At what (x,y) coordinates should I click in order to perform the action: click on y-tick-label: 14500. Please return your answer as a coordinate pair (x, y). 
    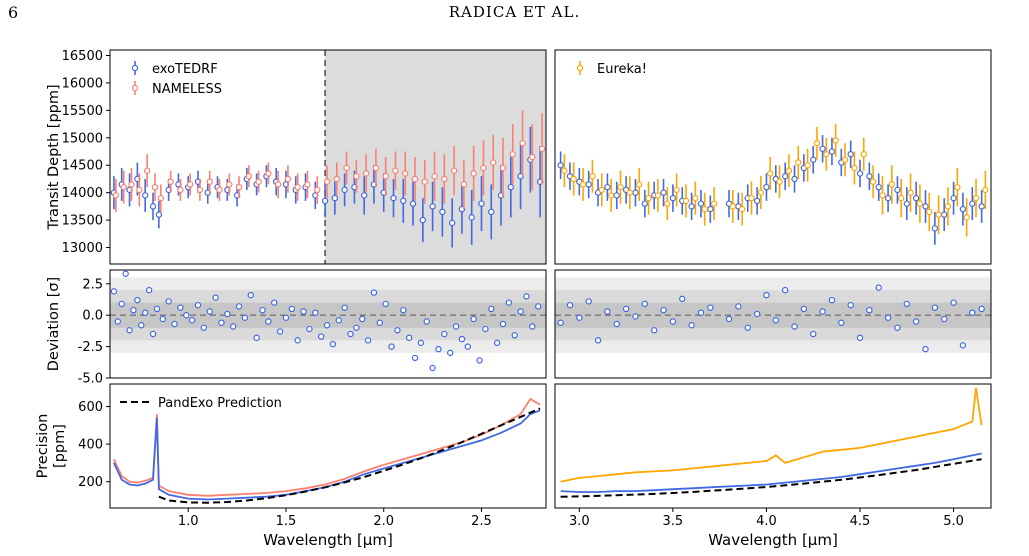
    Looking at the image, I should click on (82, 166).